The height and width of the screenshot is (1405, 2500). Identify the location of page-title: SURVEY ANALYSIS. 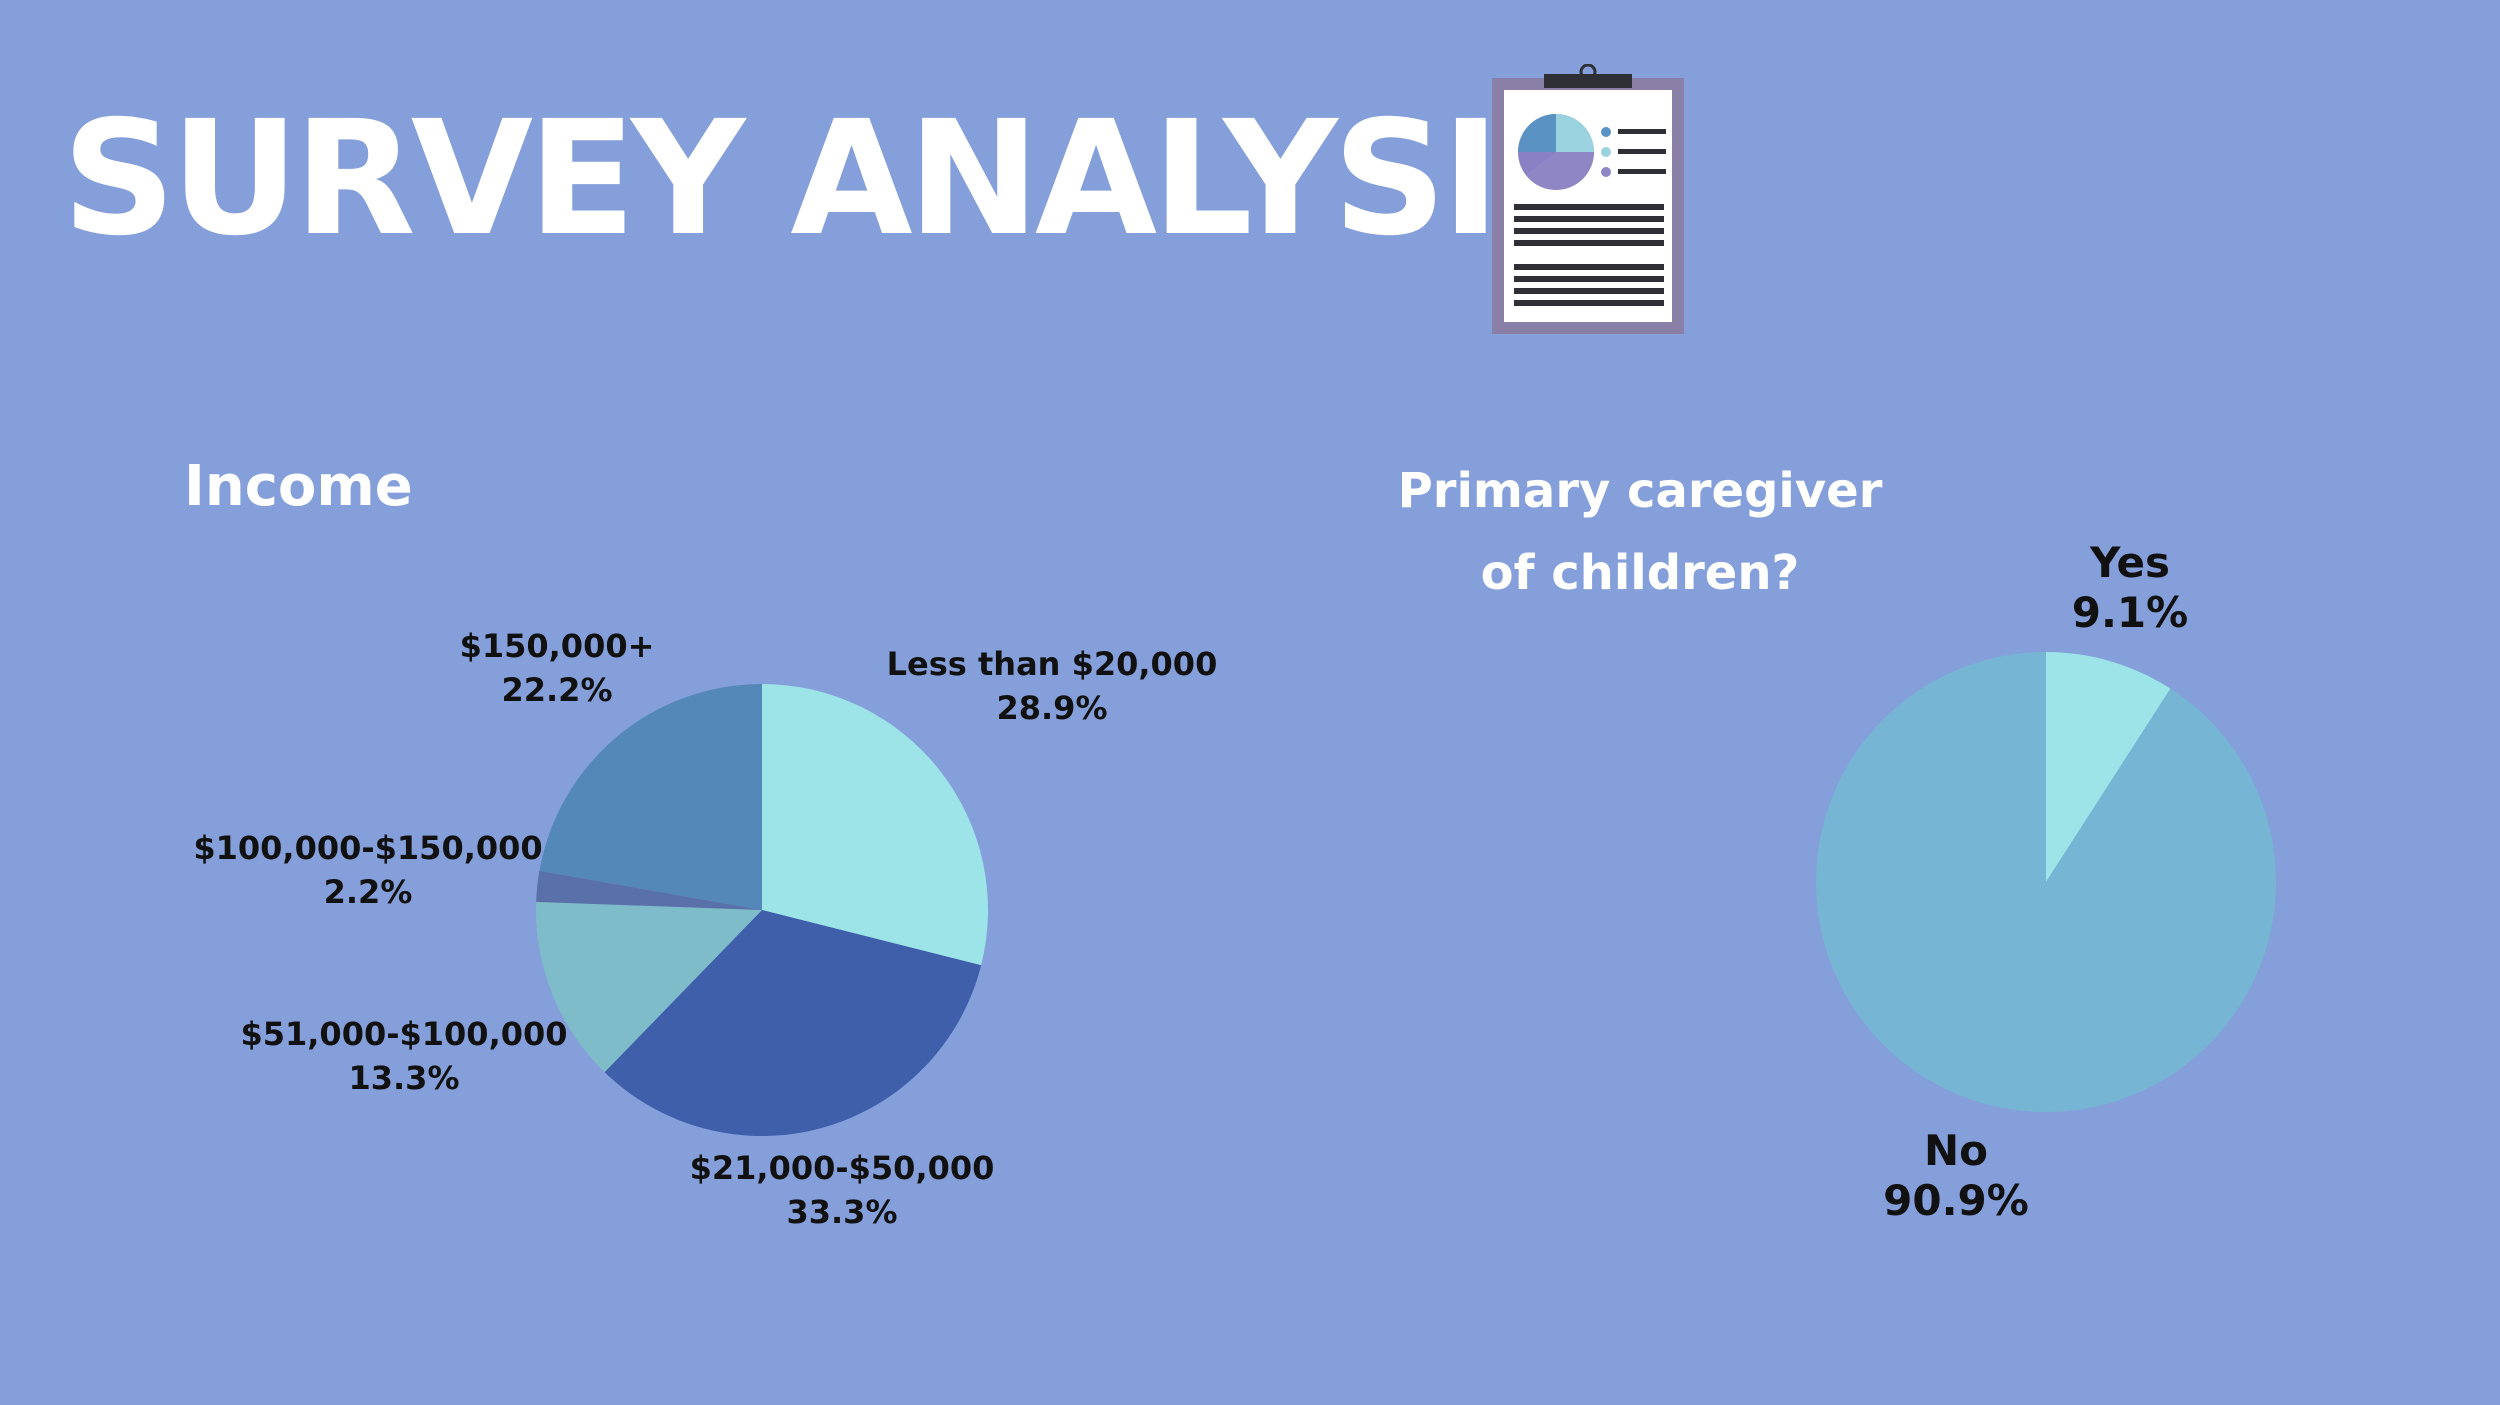
(835, 179).